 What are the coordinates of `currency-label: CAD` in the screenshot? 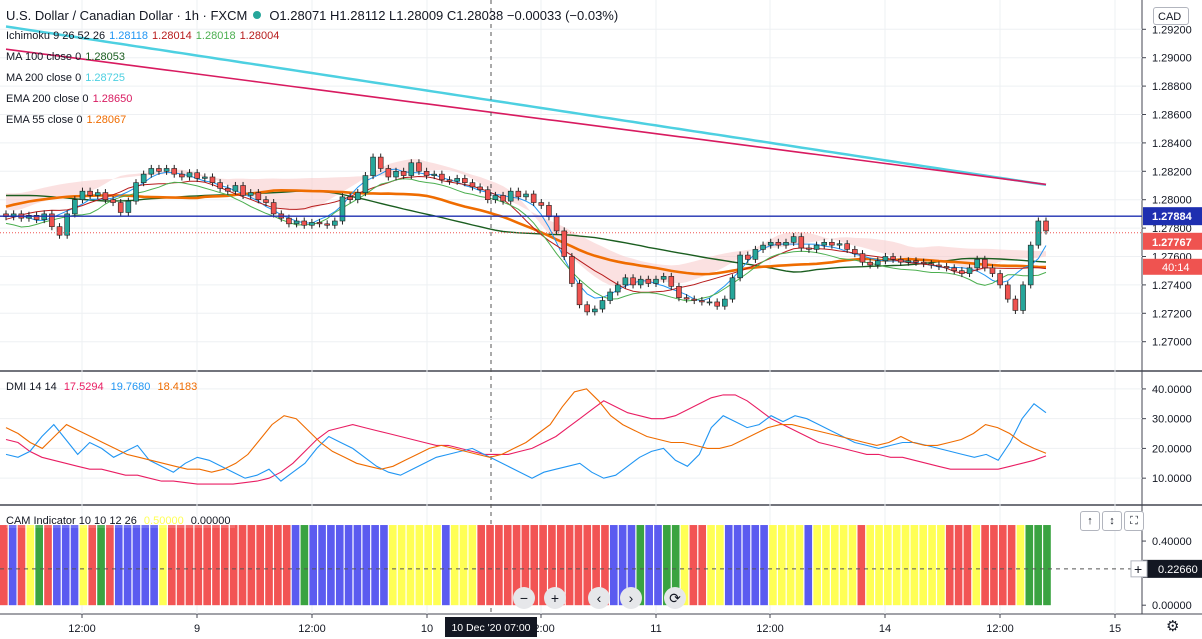 It's located at (1170, 17).